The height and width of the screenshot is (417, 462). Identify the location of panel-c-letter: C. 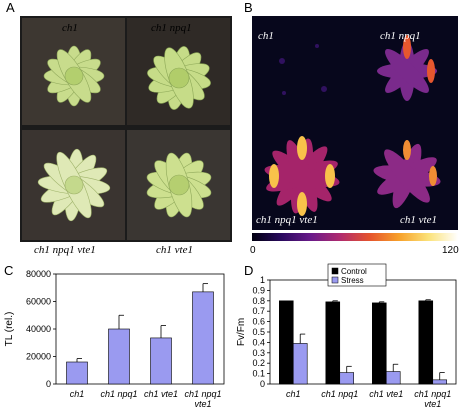
(9, 270).